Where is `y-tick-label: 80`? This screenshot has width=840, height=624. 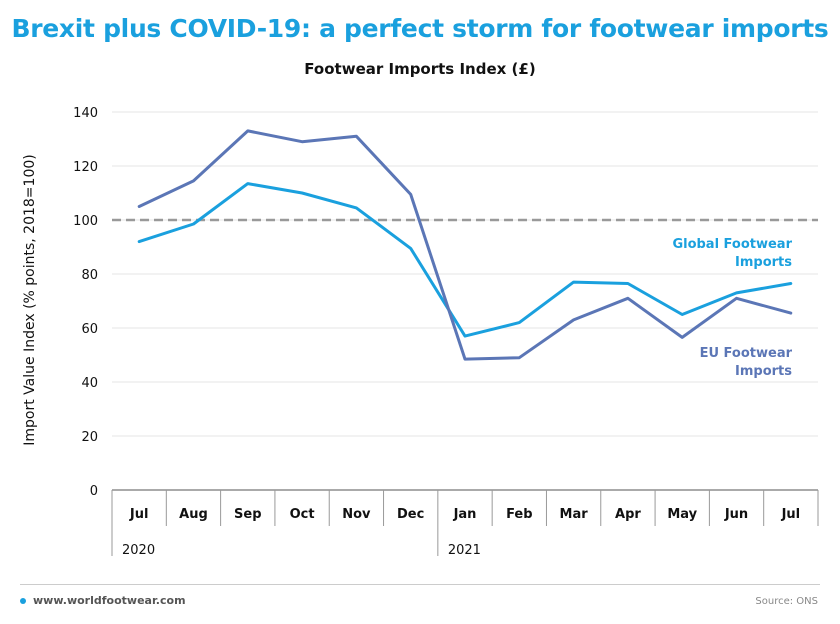 y-tick-label: 80 is located at coordinates (89, 275).